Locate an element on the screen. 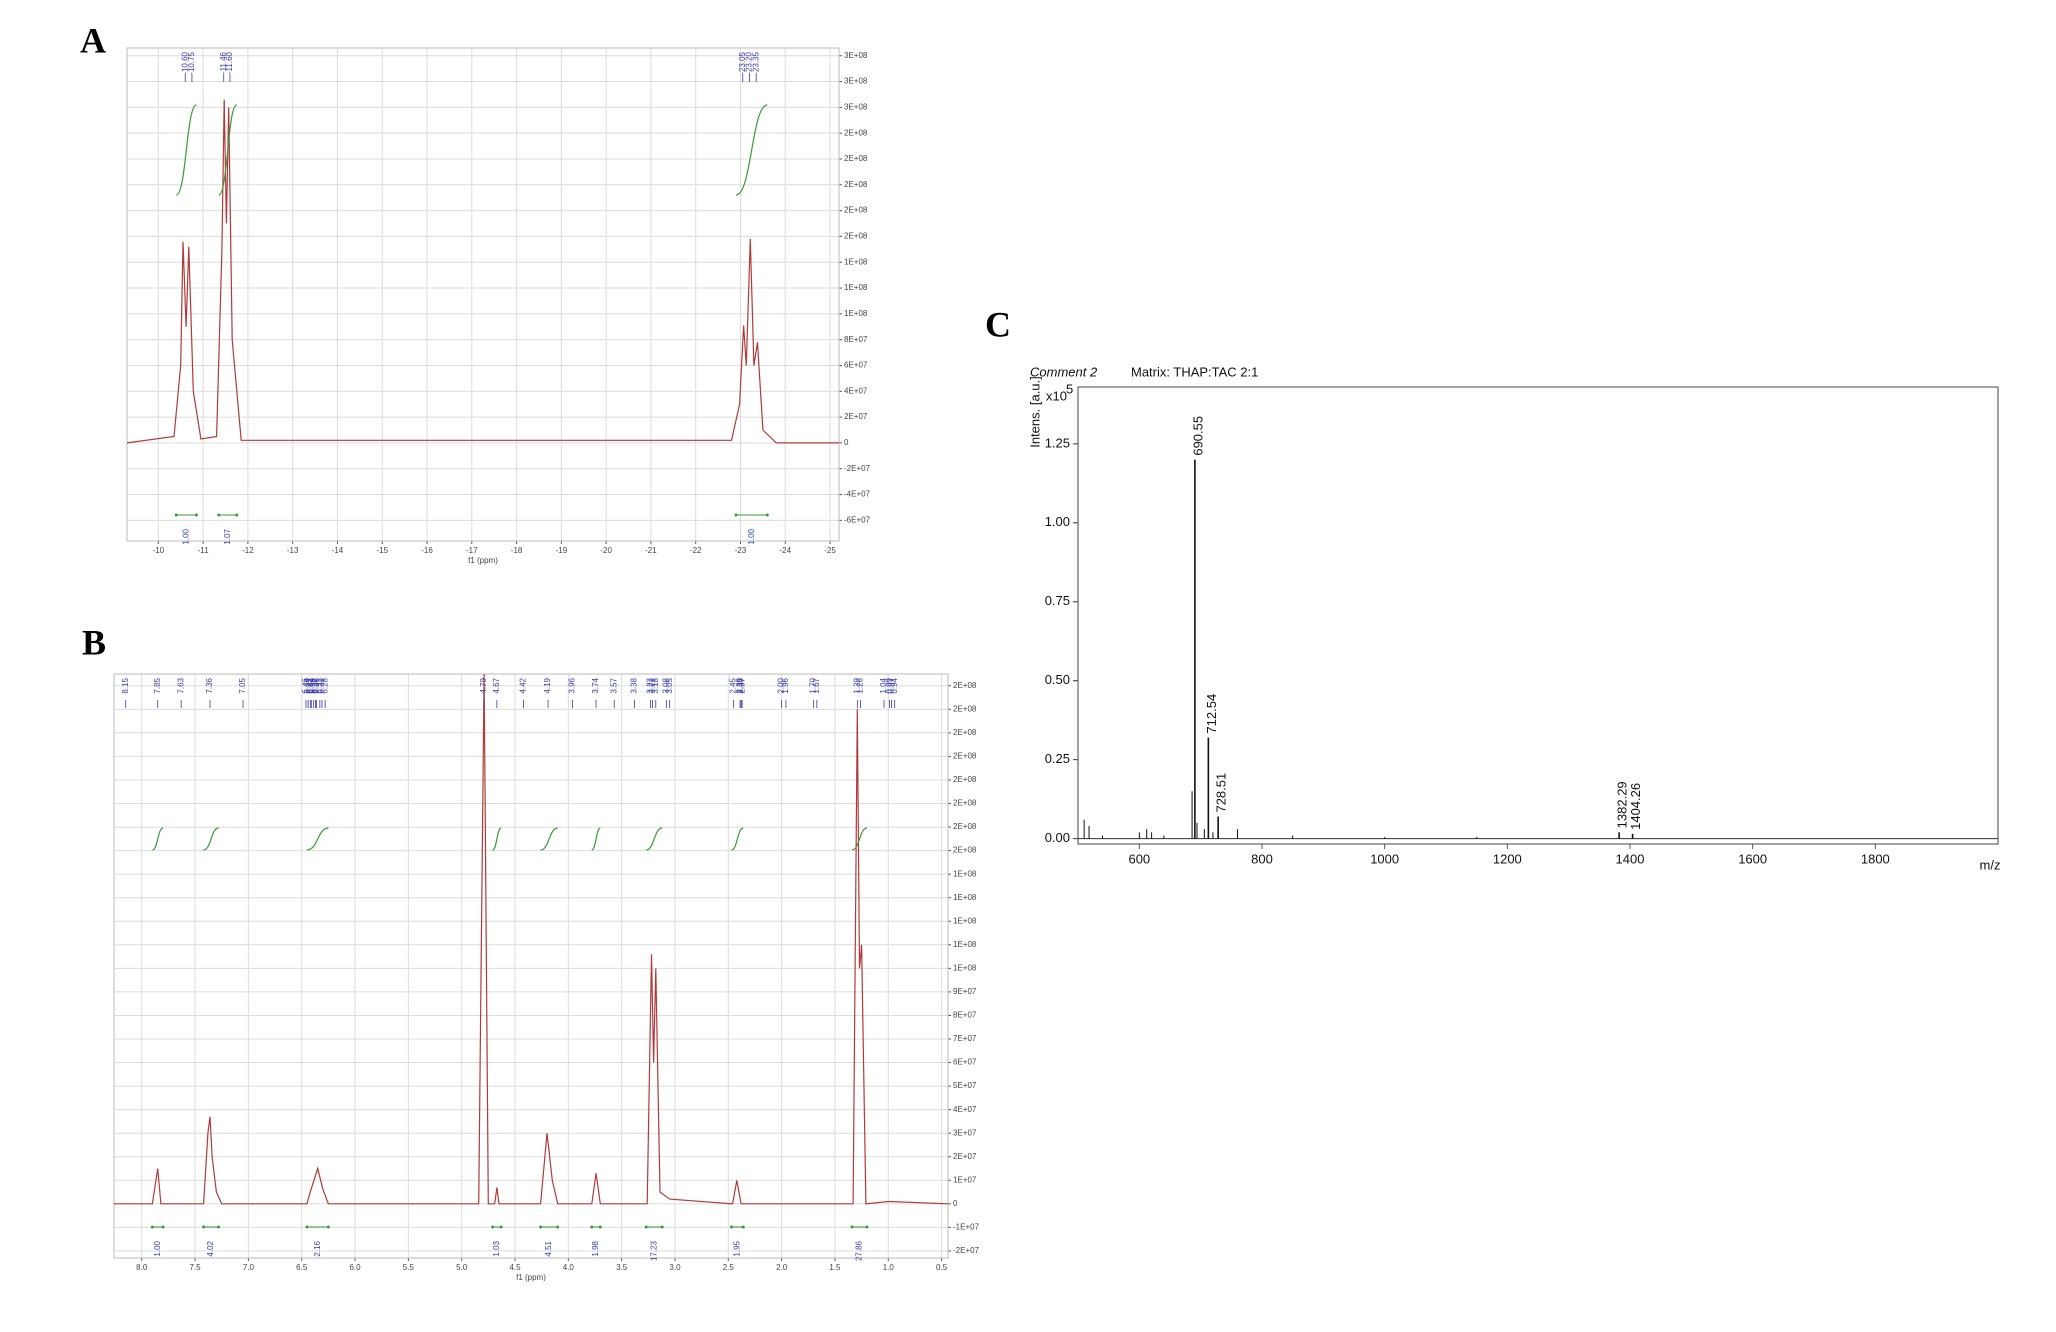 The height and width of the screenshot is (1332, 2056). y-tick-label: 0.50 is located at coordinates (1057, 679).